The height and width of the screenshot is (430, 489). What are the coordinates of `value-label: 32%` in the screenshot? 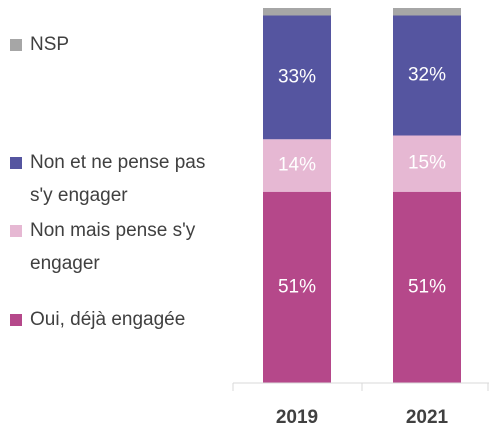 It's located at (427, 75).